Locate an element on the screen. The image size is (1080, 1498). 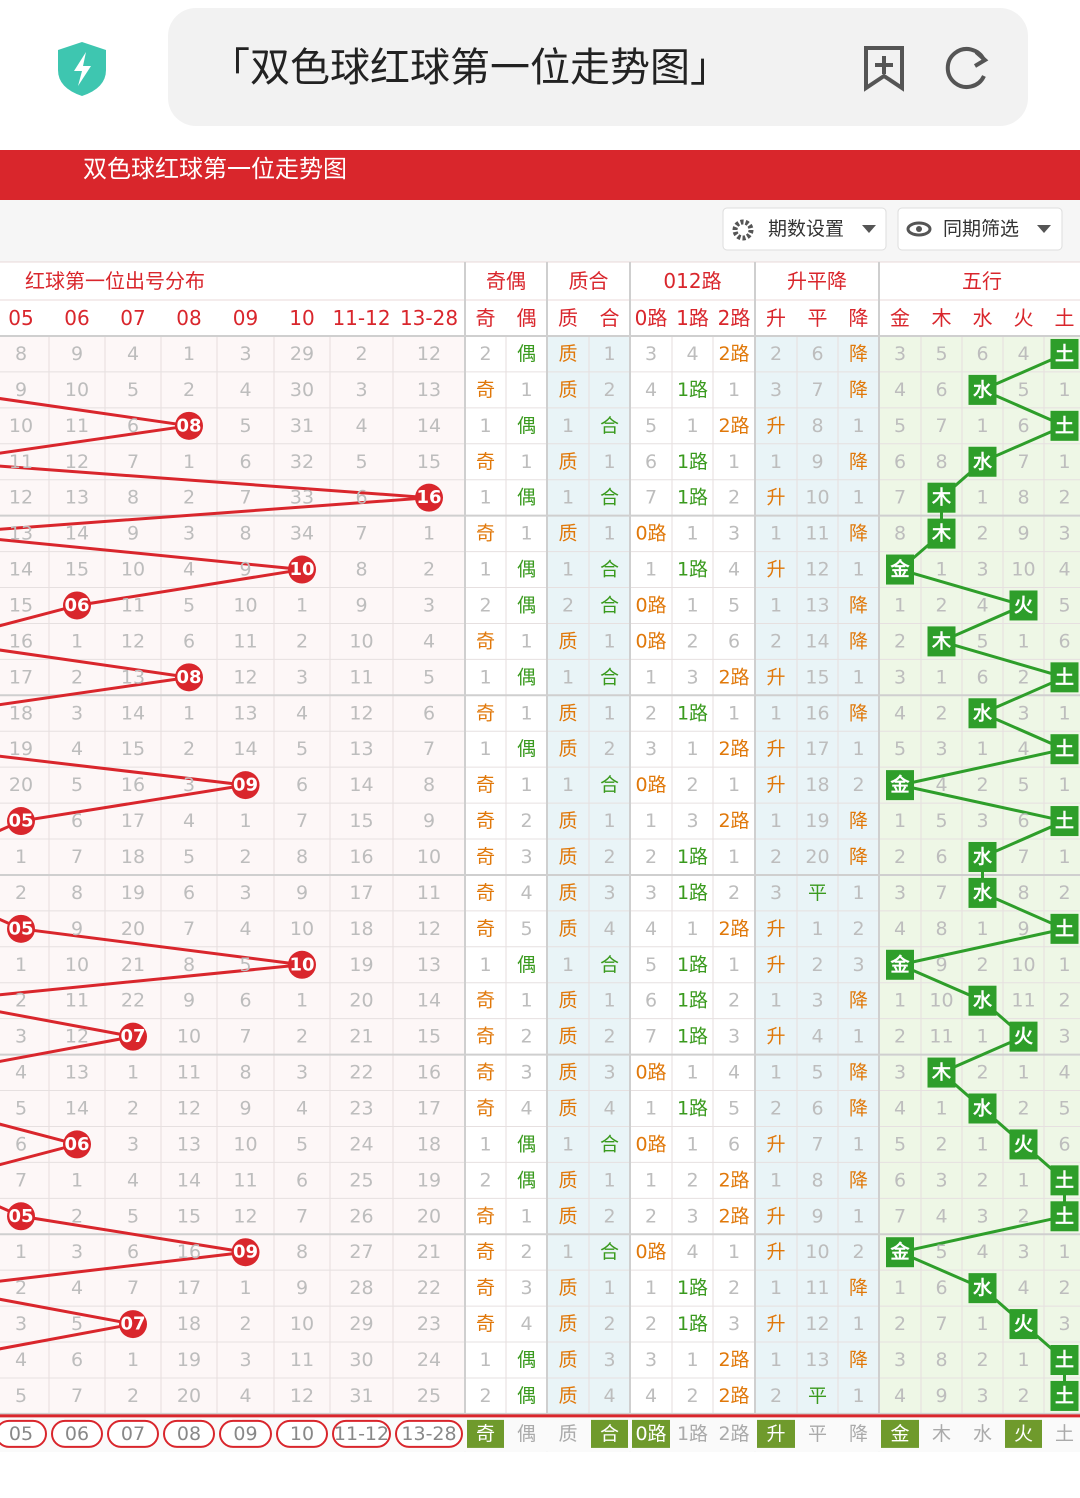
button-label: 期数设置 is located at coordinates (806, 229).